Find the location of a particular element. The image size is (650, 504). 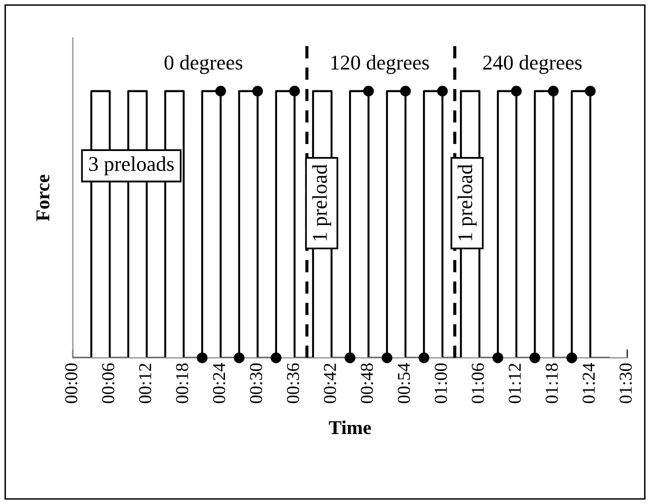

x-tick-label: 00:06 is located at coordinates (108, 383).